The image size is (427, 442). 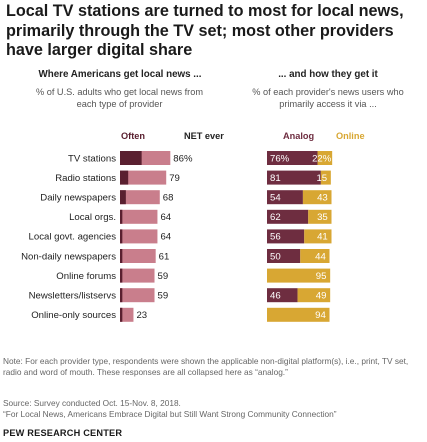 What do you see at coordinates (85, 178) in the screenshot?
I see `category-label: Radio stations` at bounding box center [85, 178].